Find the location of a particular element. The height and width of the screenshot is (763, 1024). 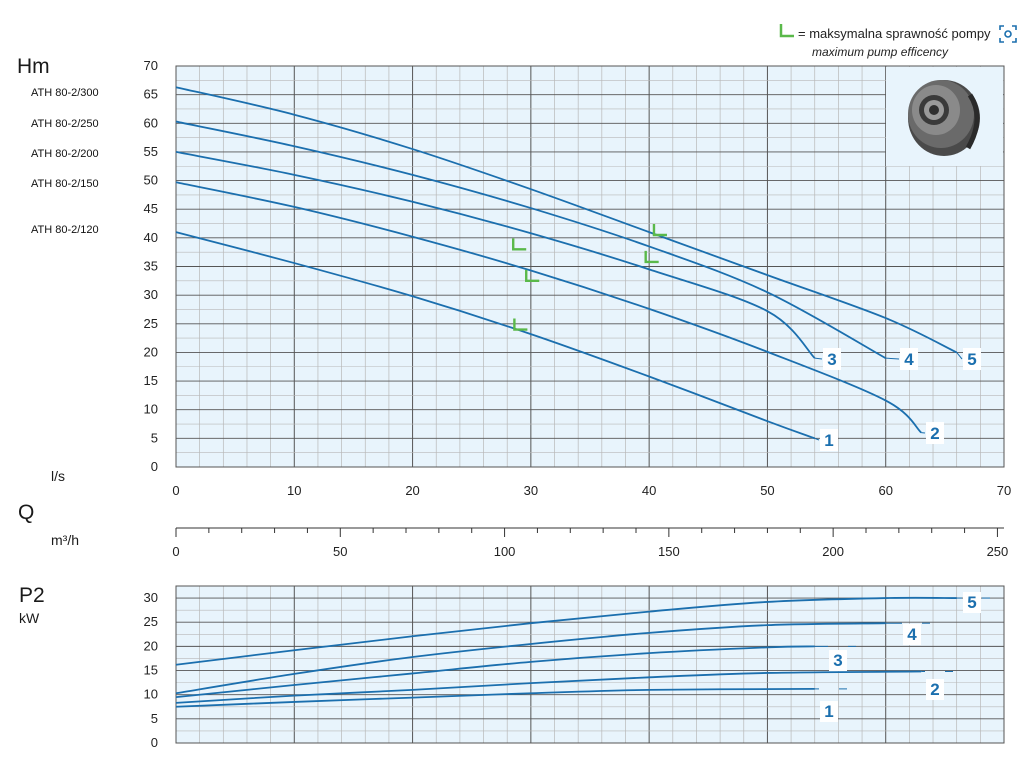

model-label-120: ATH 80-2/120 is located at coordinates (65, 230).